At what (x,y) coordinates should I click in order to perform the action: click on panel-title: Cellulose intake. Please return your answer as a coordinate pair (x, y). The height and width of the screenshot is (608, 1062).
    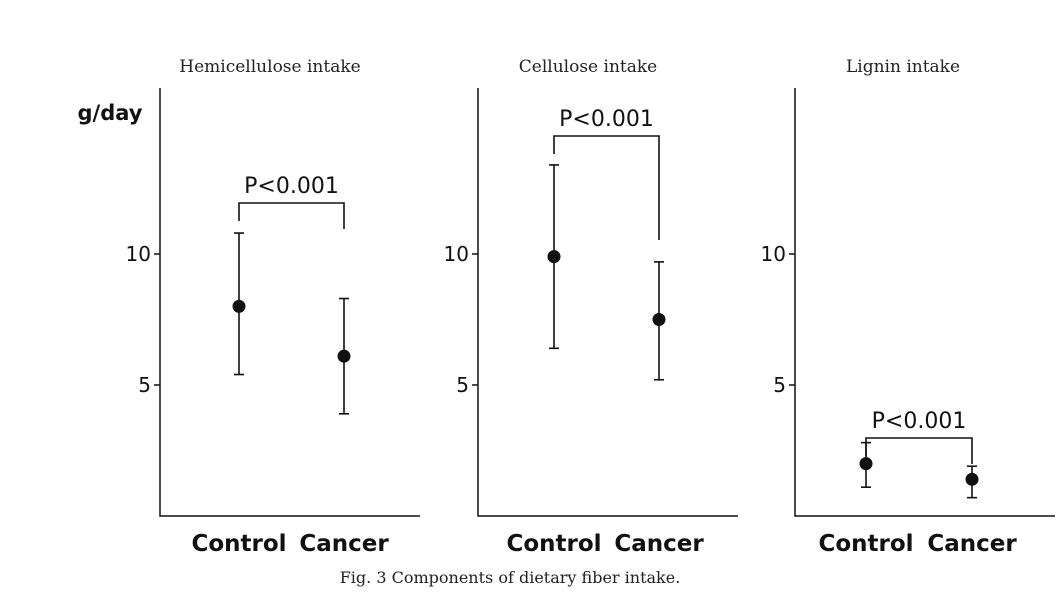
    Looking at the image, I should click on (588, 67).